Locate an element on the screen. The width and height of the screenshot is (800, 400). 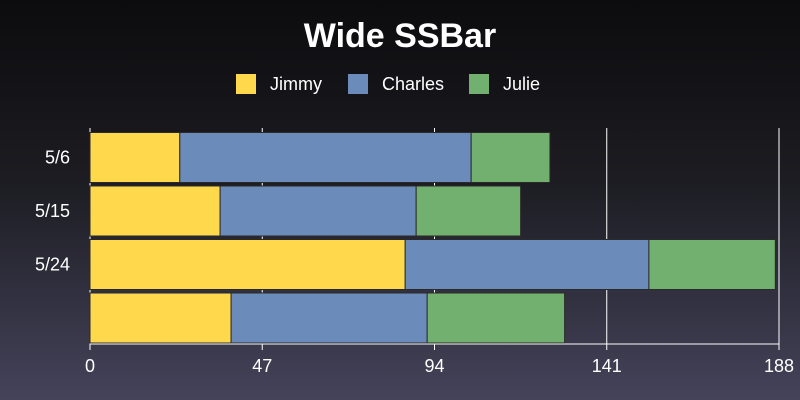
y-category-label-1: 5/15 is located at coordinates (52, 211).